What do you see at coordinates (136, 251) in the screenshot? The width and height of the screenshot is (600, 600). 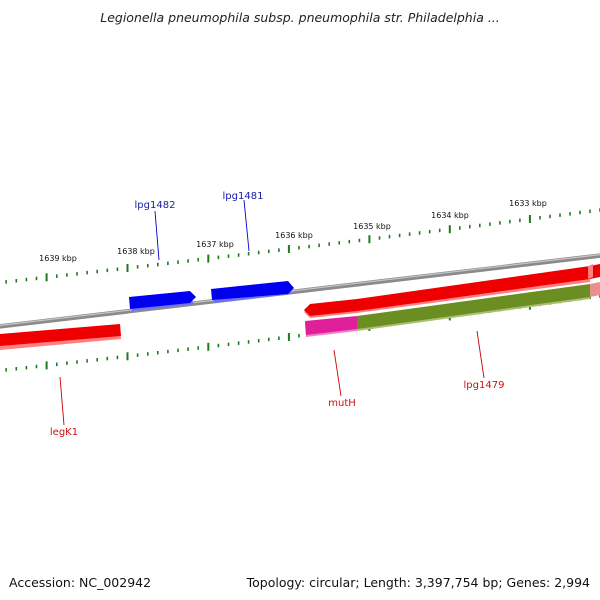 I see `ruler-label-1638: 1638 kbp` at bounding box center [136, 251].